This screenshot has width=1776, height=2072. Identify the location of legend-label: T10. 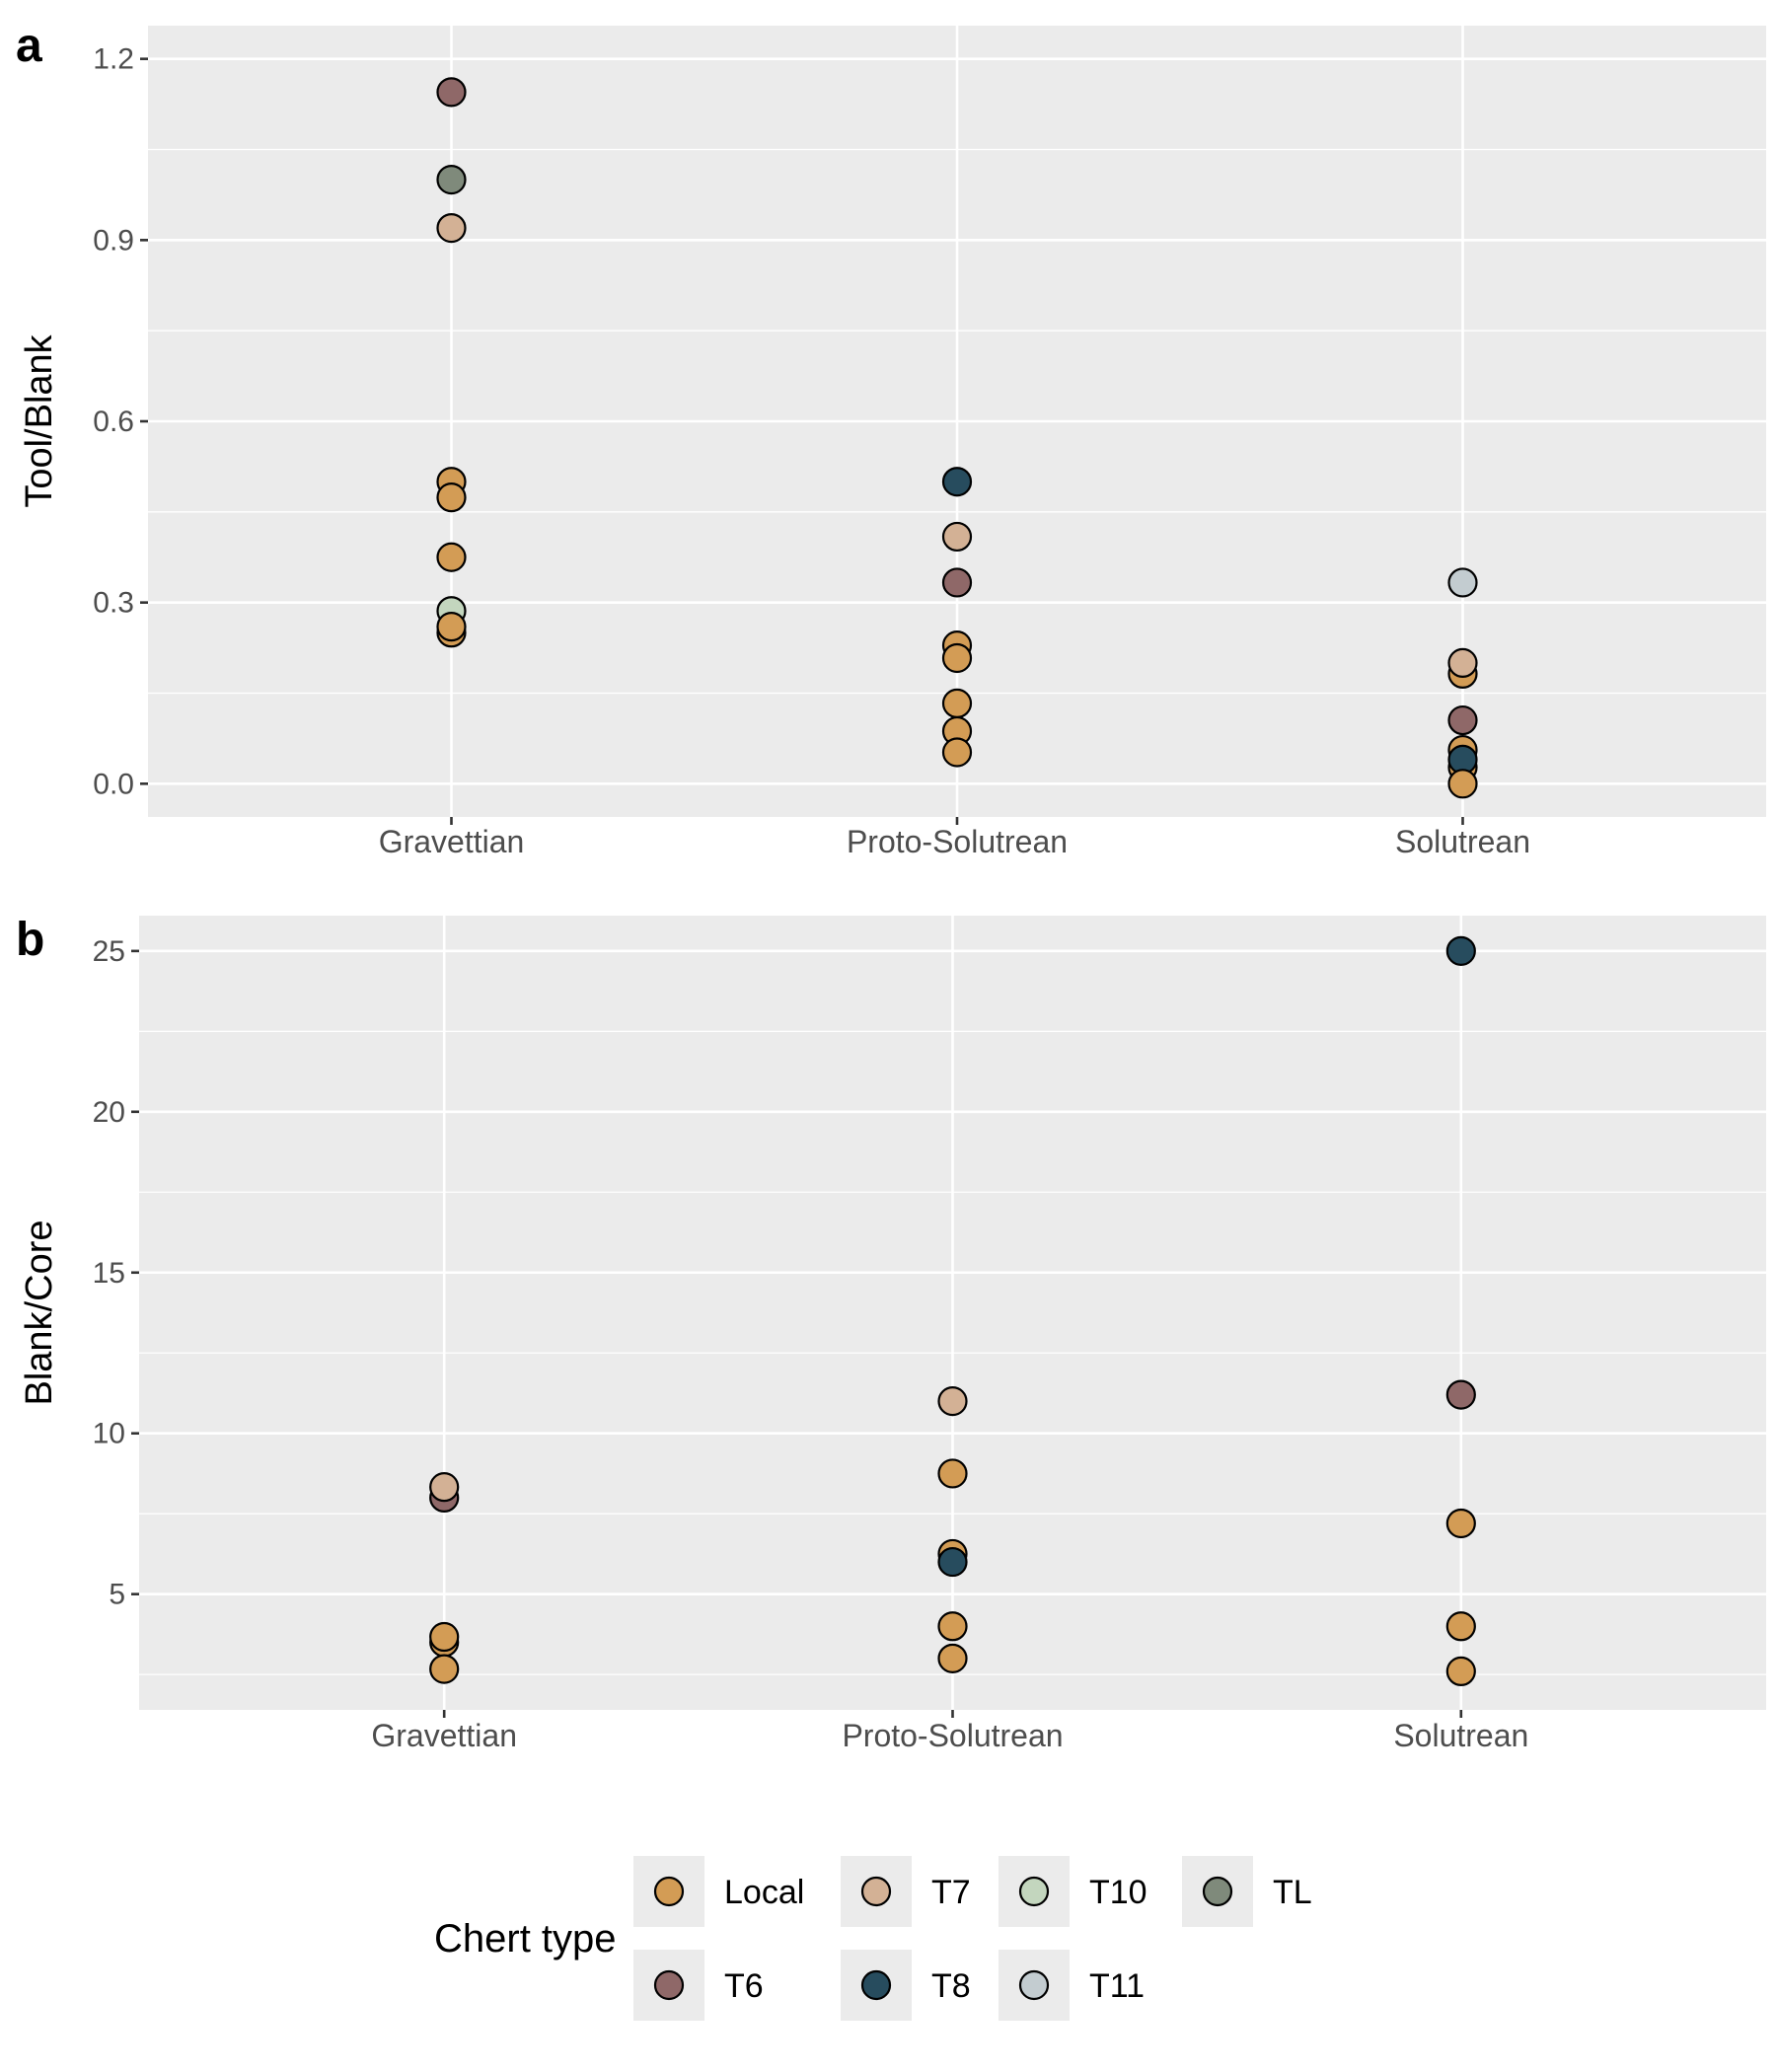
(1118, 1892).